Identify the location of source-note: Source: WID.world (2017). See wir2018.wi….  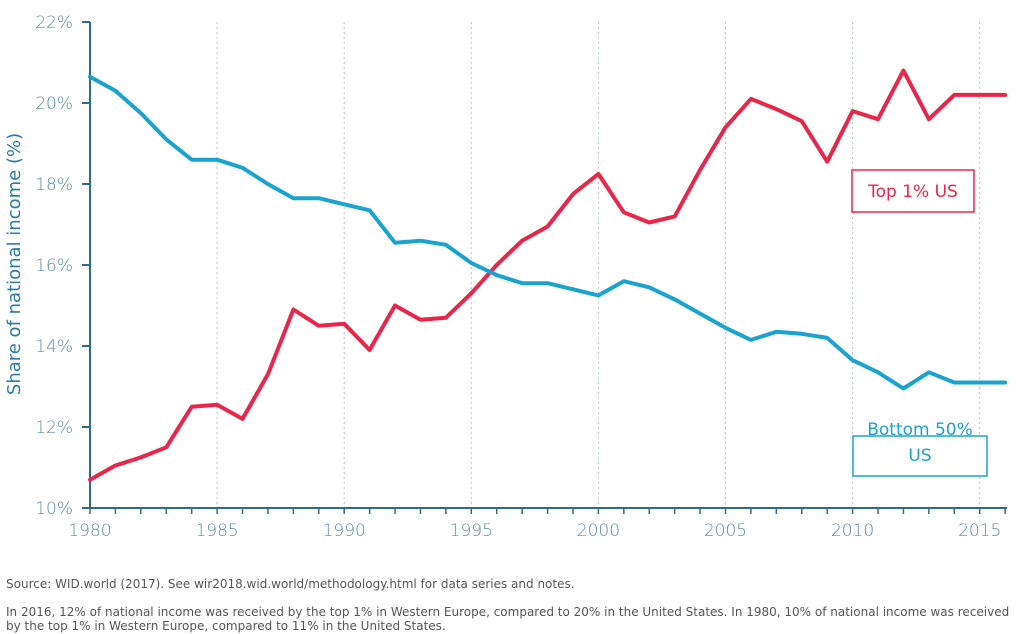
(290, 584).